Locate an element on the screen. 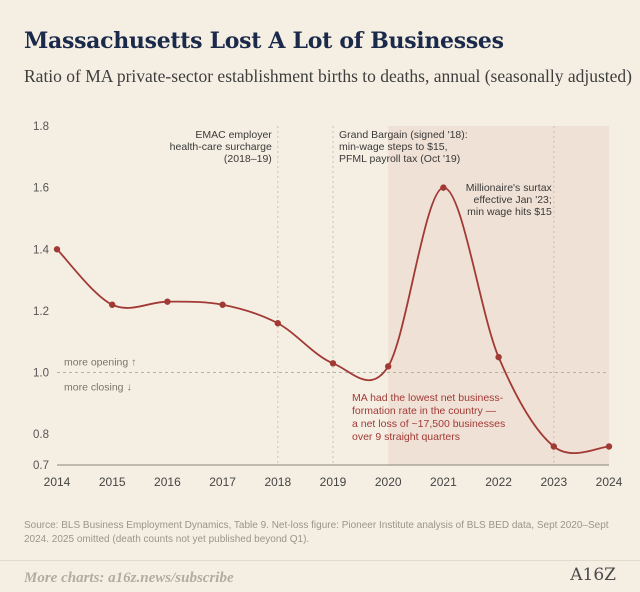 The height and width of the screenshot is (592, 640). event-annotation-line: min-wage steps to $15, is located at coordinates (393, 147).